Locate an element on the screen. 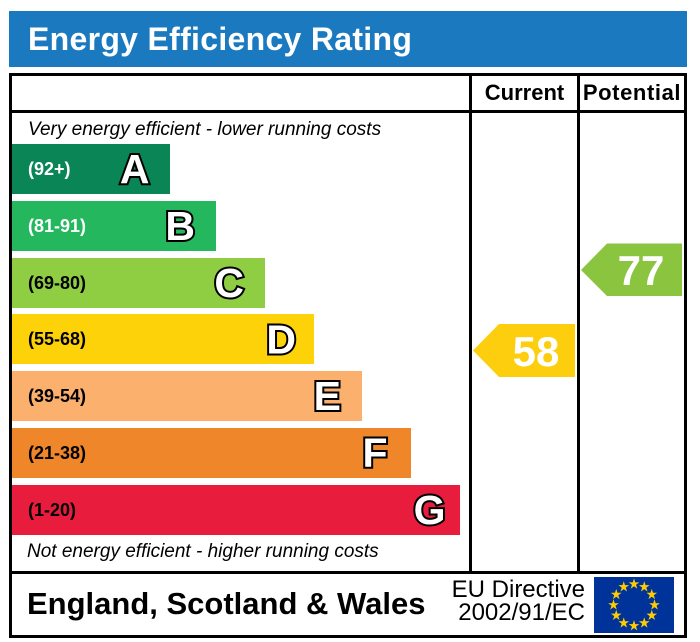 This screenshot has width=700, height=642. svg-text: D is located at coordinates (281, 340).